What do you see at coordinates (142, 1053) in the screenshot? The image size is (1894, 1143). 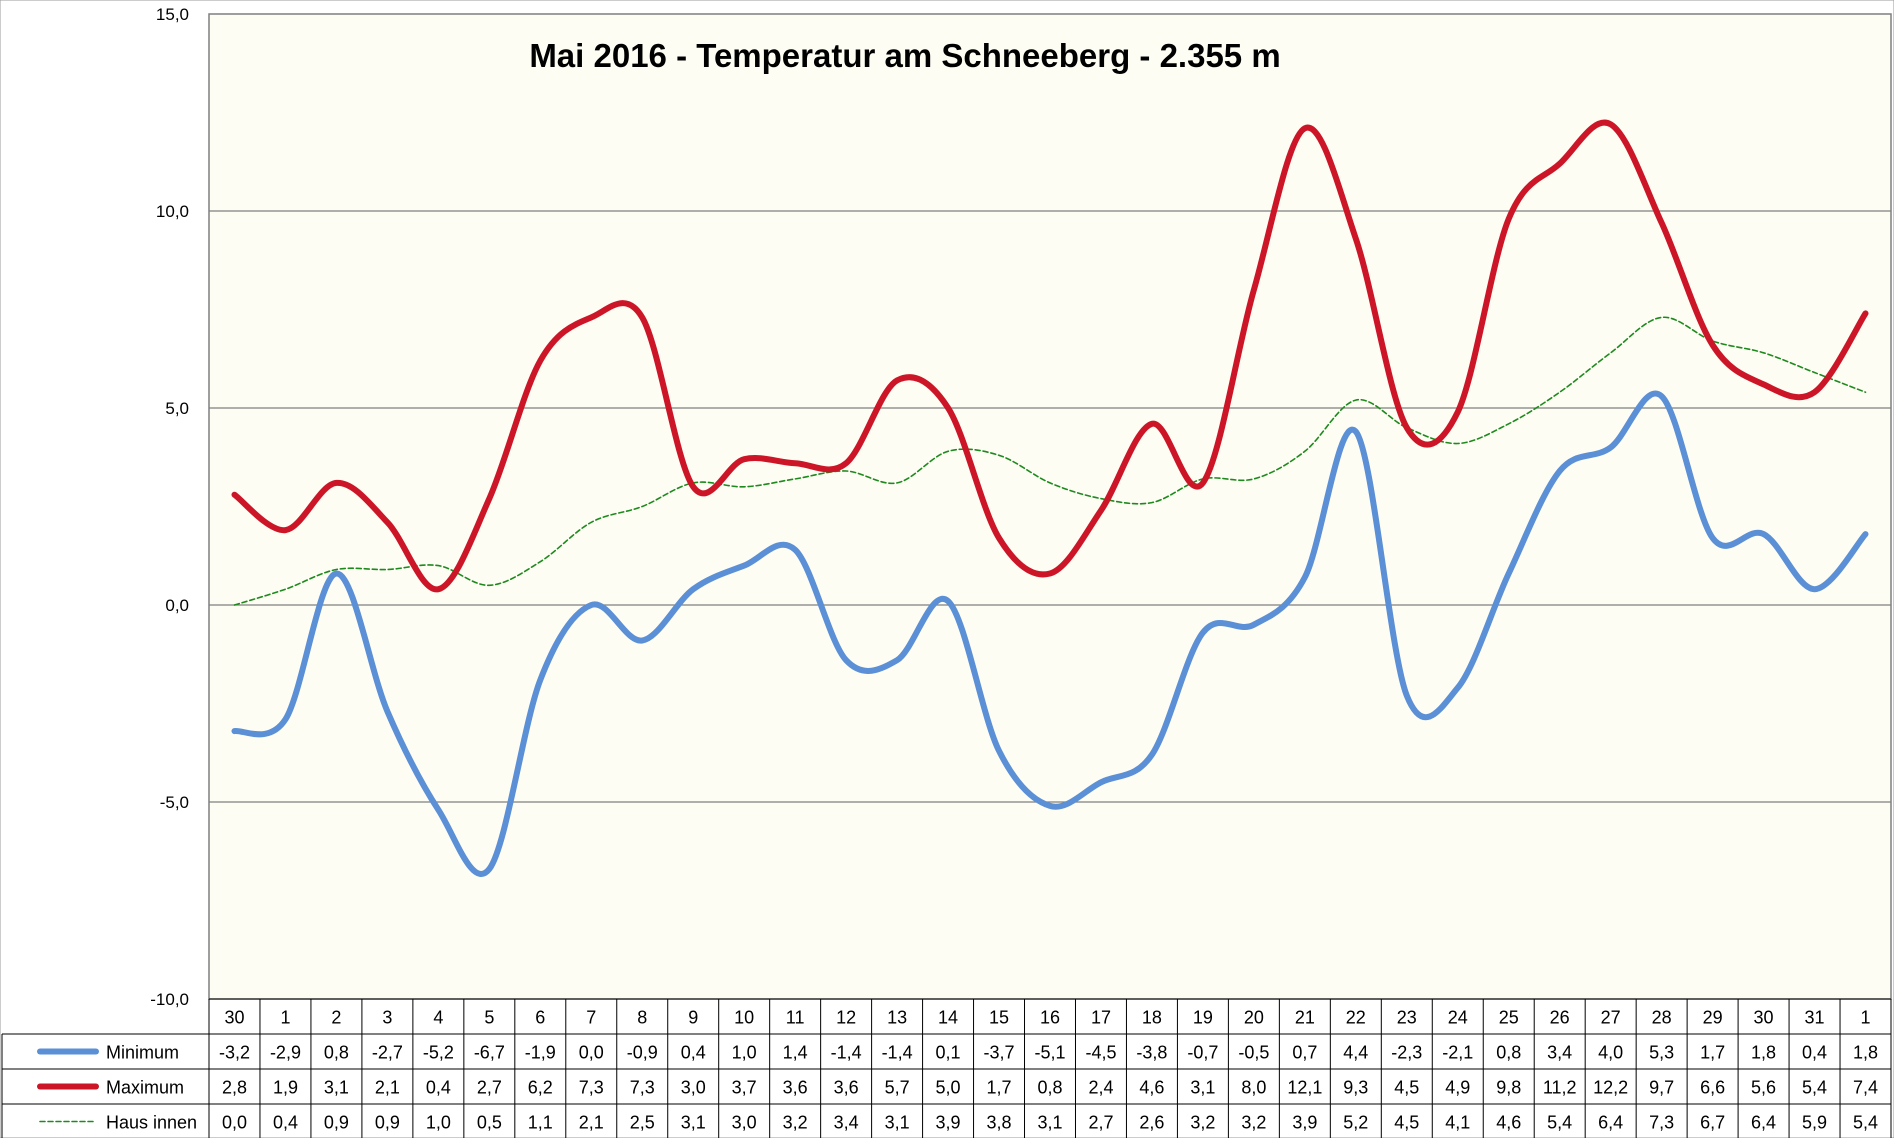 I see `legend-label: Minimum` at bounding box center [142, 1053].